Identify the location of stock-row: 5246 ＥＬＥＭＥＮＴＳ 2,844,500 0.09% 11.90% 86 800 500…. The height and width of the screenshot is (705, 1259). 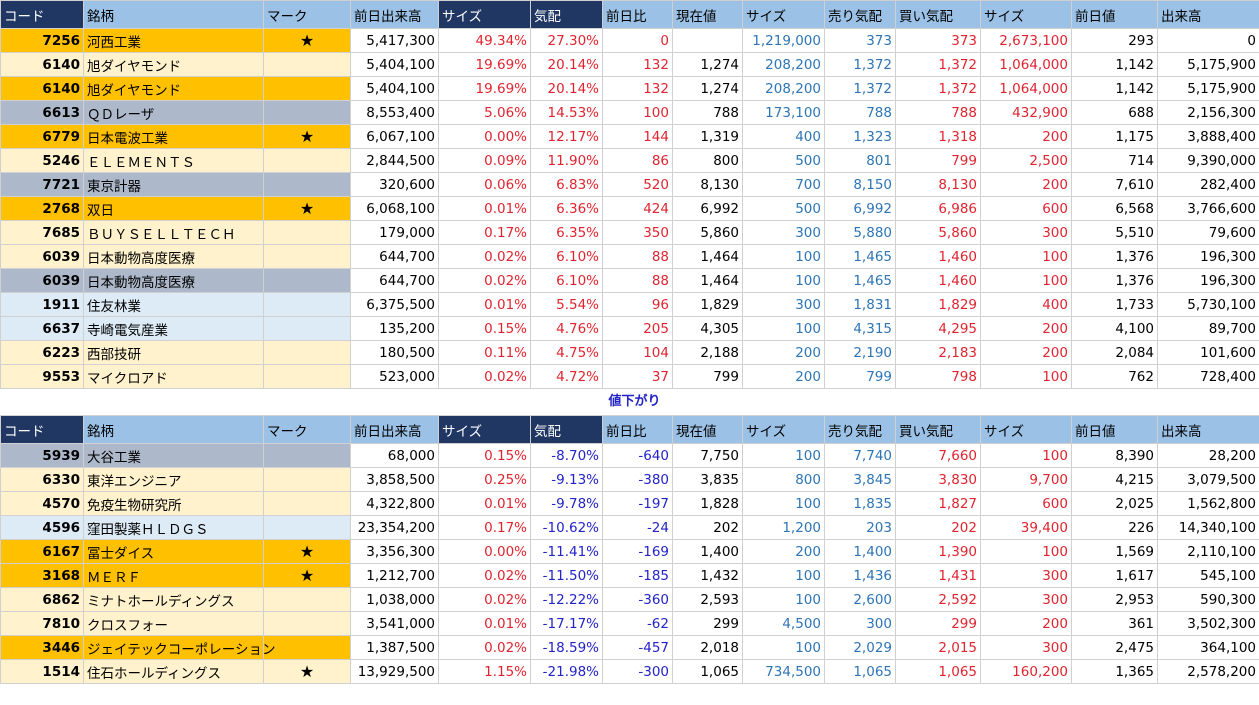
(629, 160).